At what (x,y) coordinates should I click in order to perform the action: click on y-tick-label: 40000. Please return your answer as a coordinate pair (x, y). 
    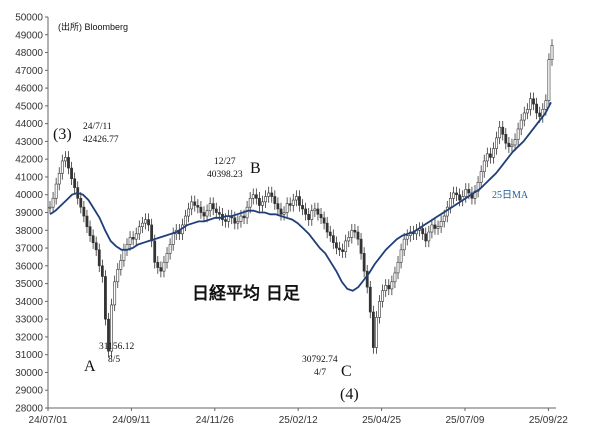
    Looking at the image, I should click on (29, 195).